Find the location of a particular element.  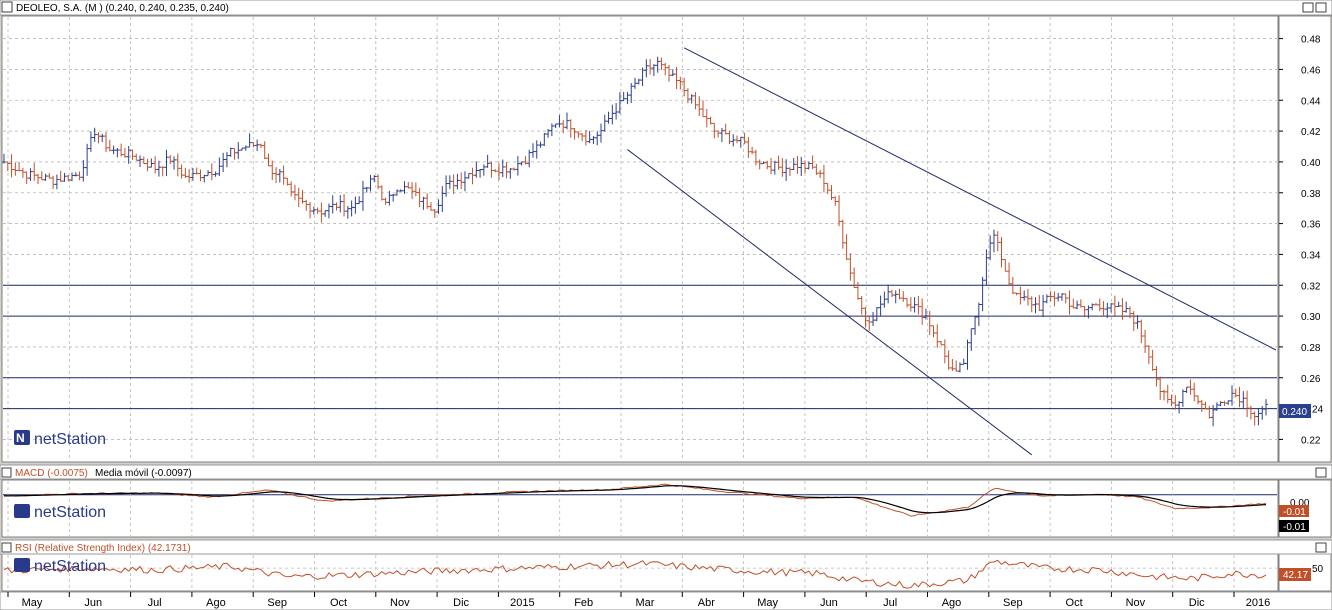

x-tick-label: Oct is located at coordinates (338, 603).